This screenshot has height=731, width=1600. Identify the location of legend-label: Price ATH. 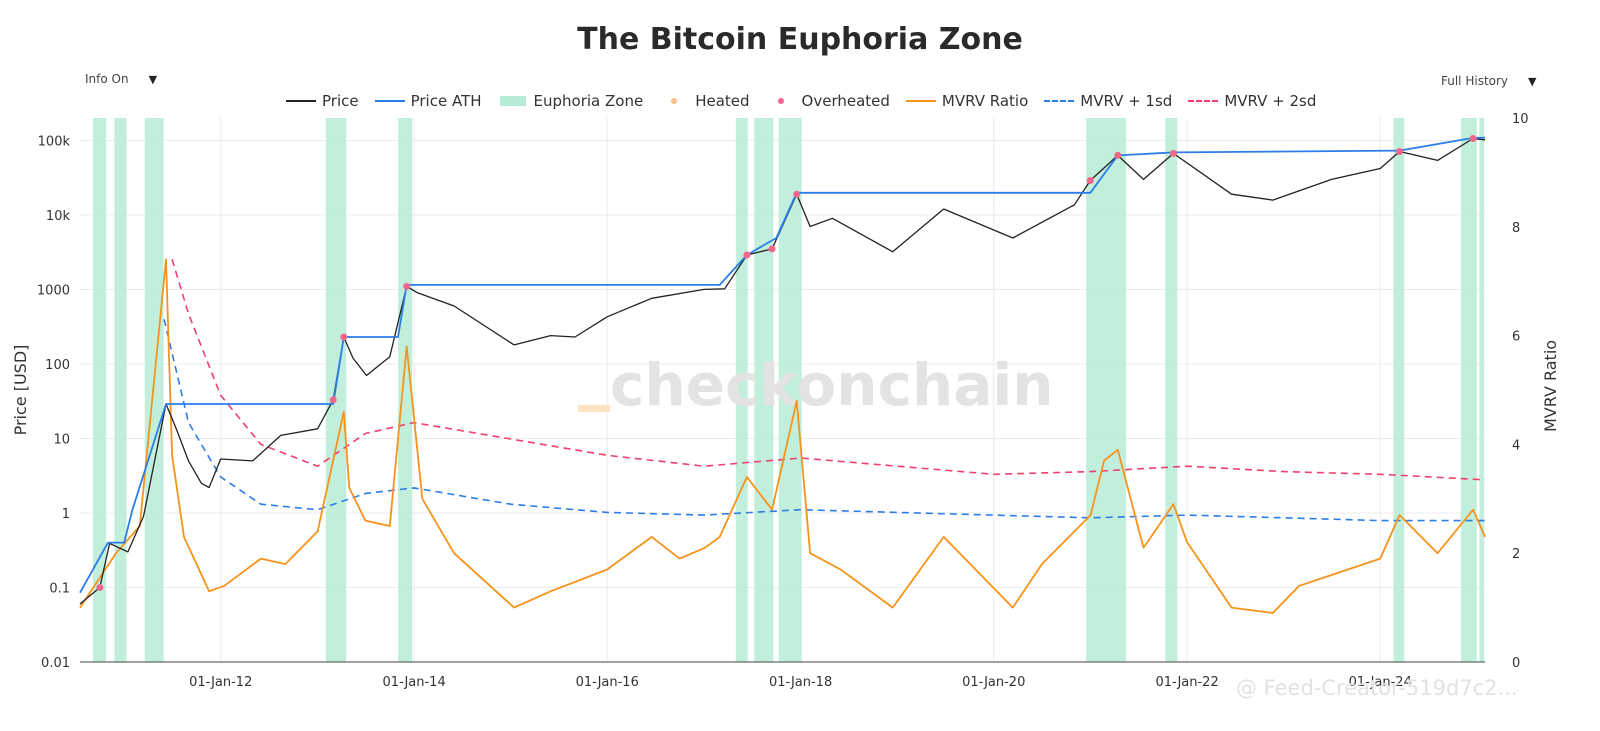
(446, 101).